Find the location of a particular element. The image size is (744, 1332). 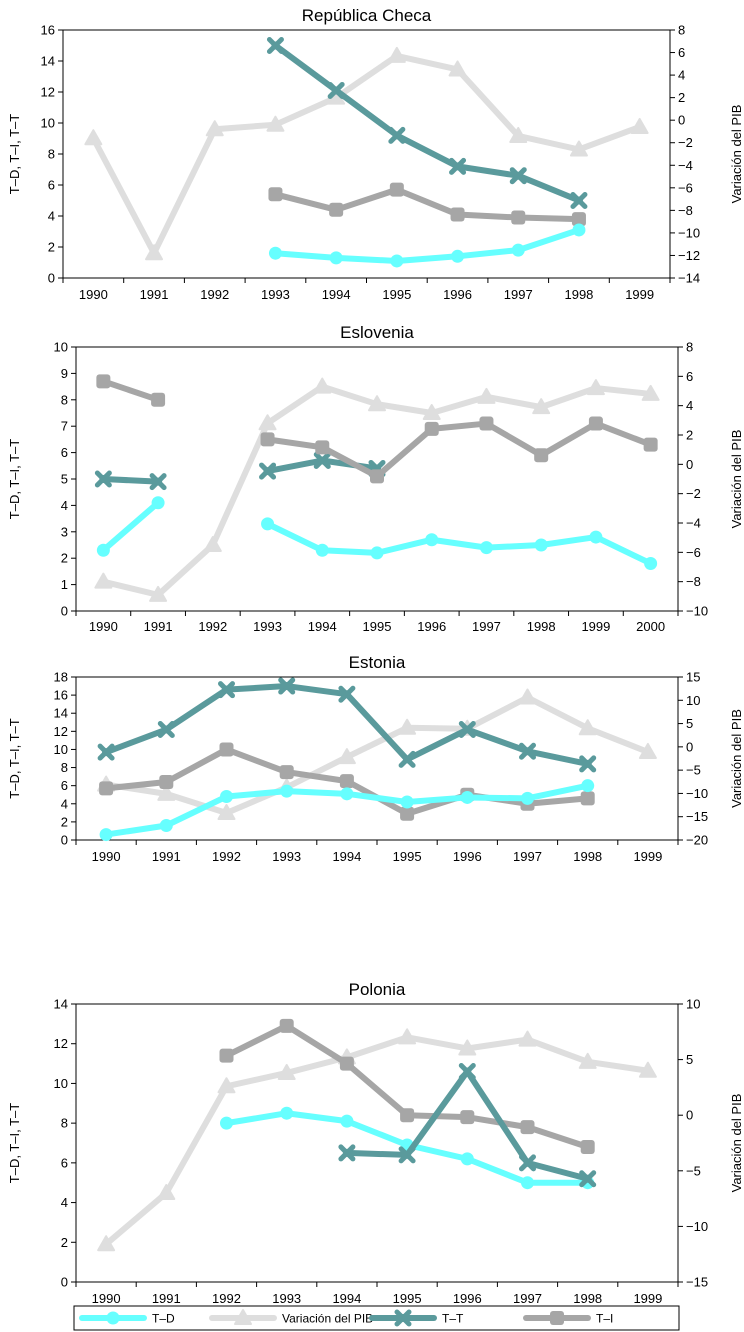

x-tick-label: 1999 is located at coordinates (639, 294).